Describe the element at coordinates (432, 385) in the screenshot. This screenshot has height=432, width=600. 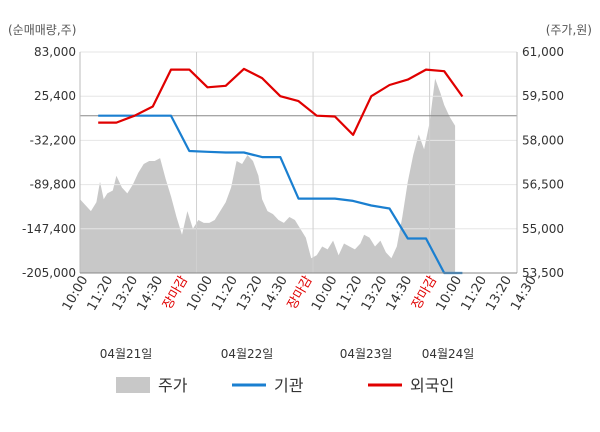
I see `legend-label: 외국인` at that location.